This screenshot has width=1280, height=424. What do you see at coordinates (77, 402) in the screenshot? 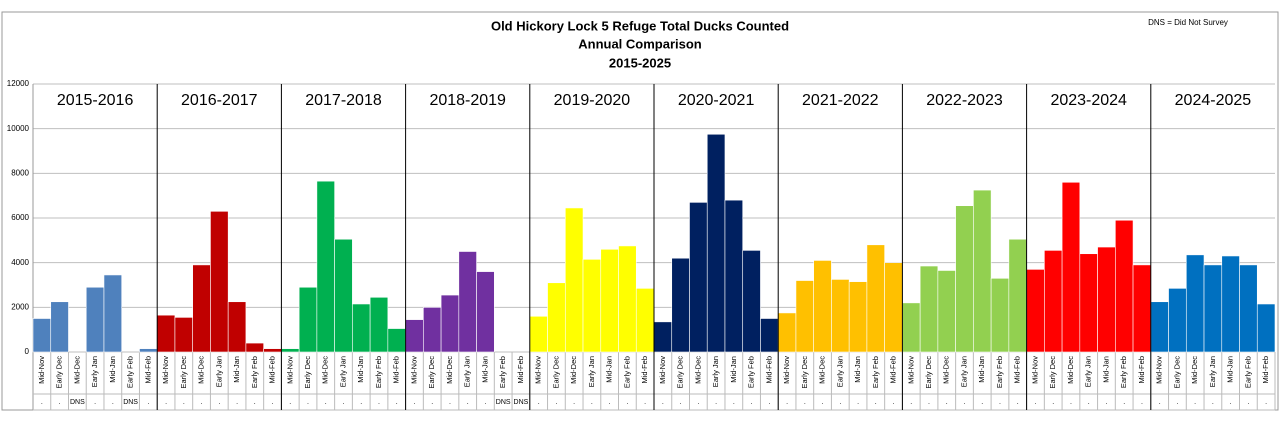
I see `note-label: DNS` at bounding box center [77, 402].